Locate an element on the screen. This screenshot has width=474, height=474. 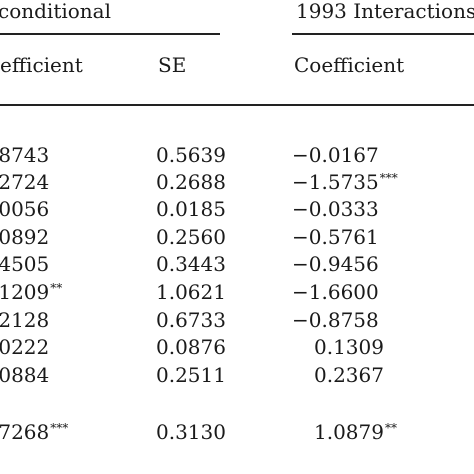
cell-interaction-coefficient: −0.0167 is located at coordinates (335, 155).